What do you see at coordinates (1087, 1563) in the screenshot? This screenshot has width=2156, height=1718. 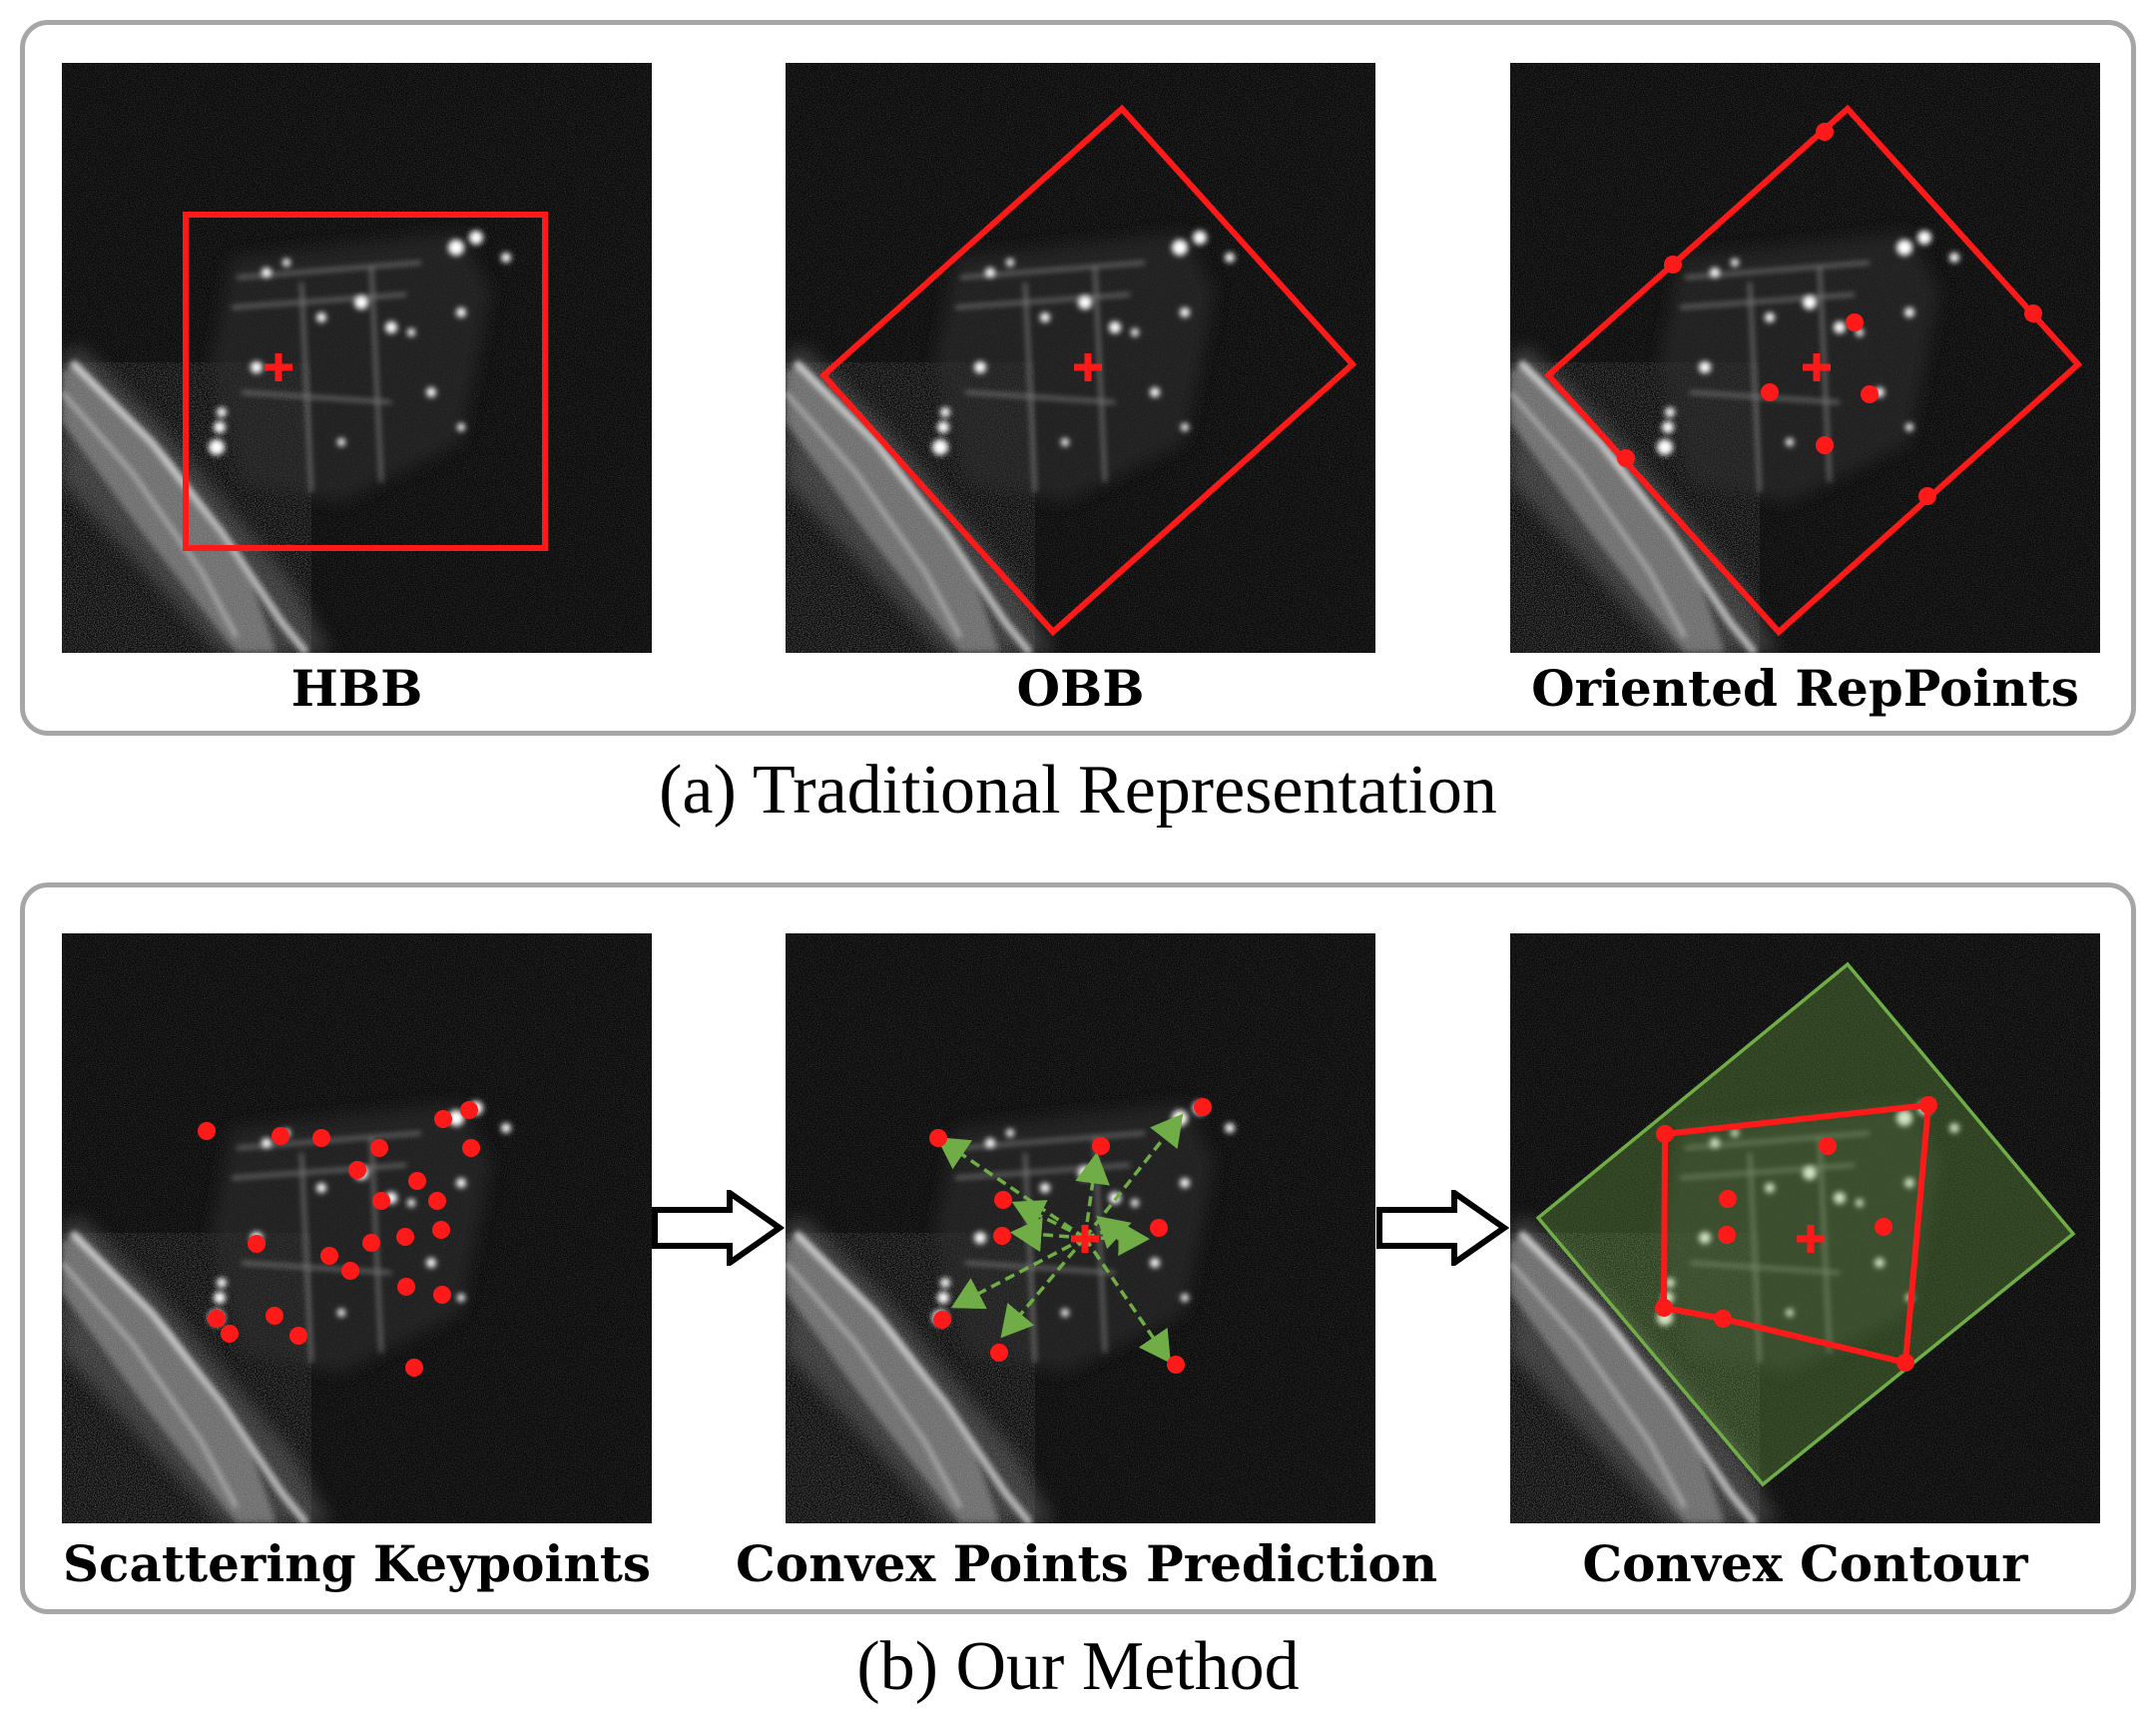 I see `label-convex-points-prediction: Convex Points Prediction` at bounding box center [1087, 1563].